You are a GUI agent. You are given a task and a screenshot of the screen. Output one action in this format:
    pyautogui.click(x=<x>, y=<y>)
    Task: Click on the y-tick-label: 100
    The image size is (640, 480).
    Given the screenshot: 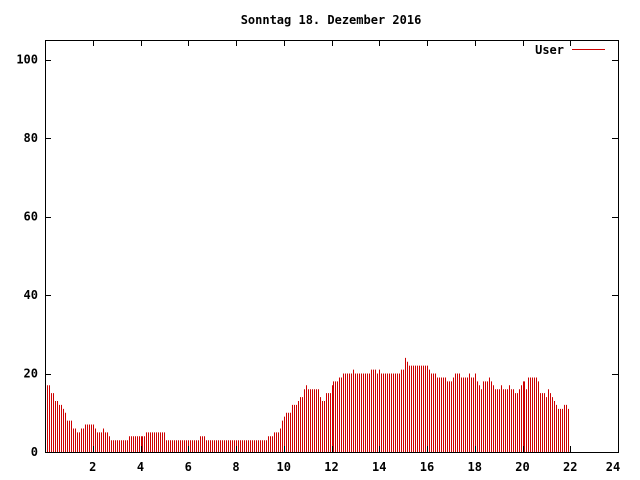 What is the action you would take?
    pyautogui.click(x=27, y=60)
    